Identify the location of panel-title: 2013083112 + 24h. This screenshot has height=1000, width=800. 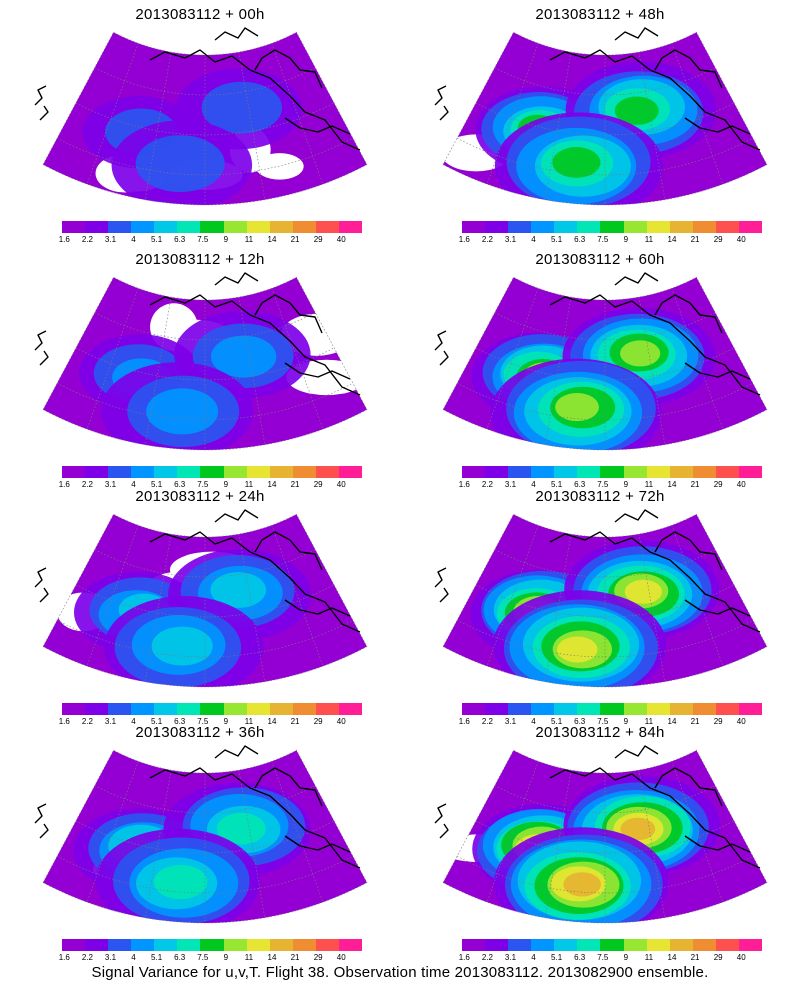
(200, 496).